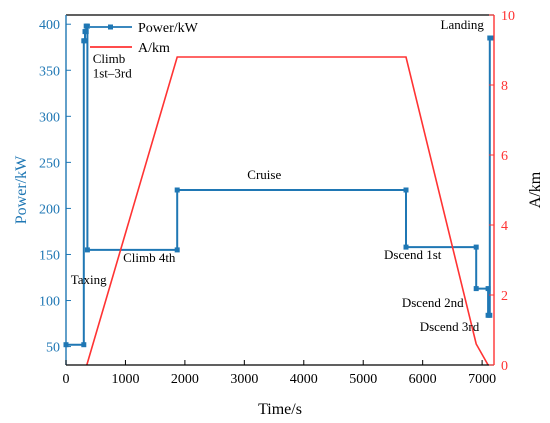 This screenshot has height=423, width=550. I want to click on y-left-tick-label: 400, so click(49, 25).